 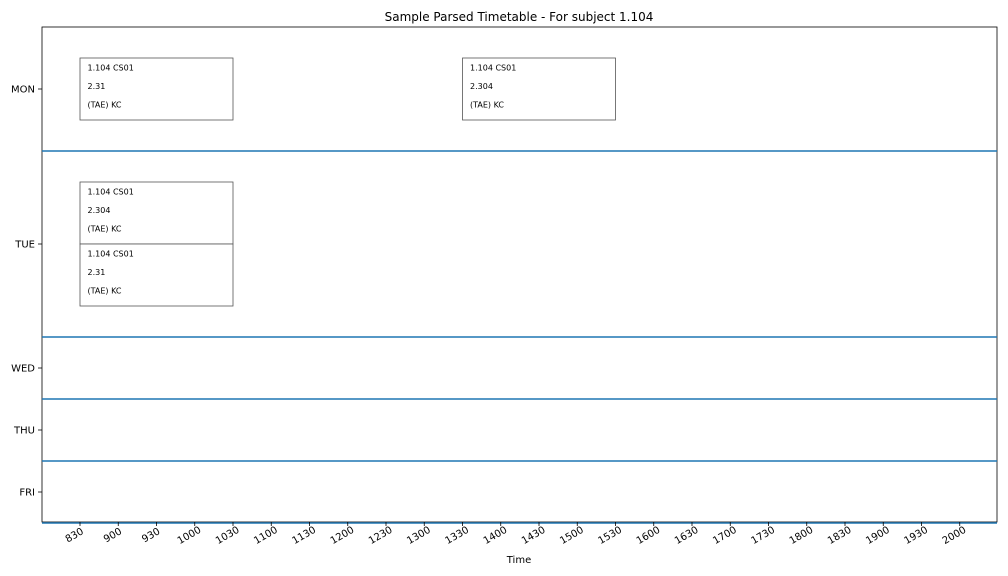 What do you see at coordinates (649, 536) in the screenshot?
I see `x-tick-label-1600: 1600` at bounding box center [649, 536].